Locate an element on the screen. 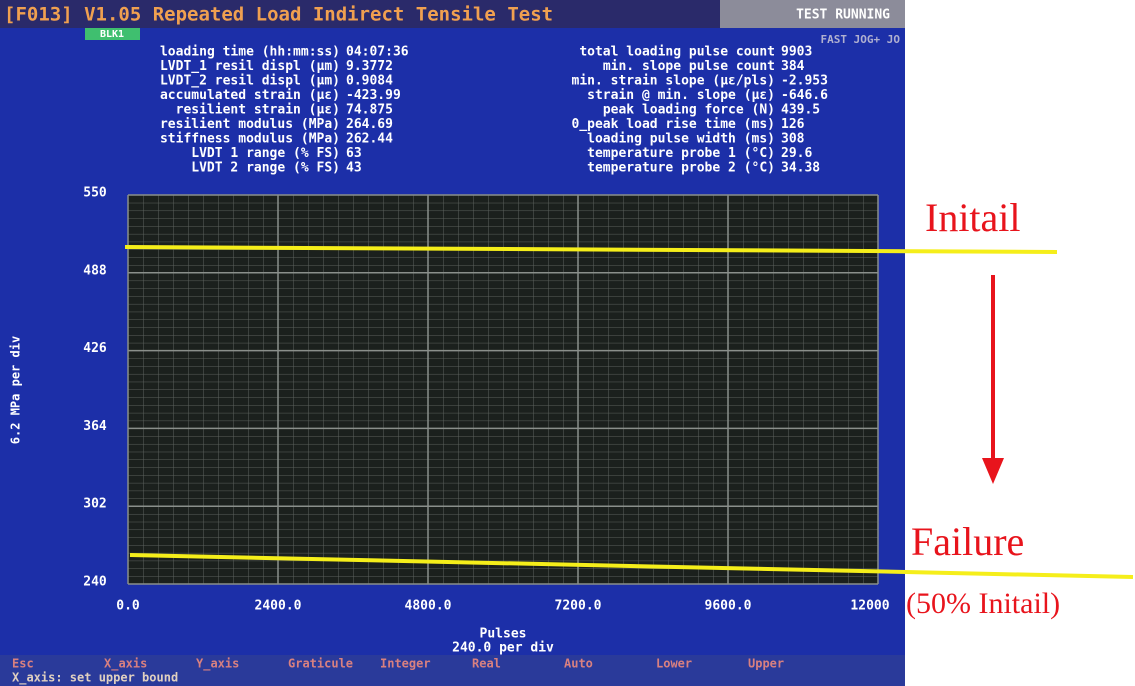 Image resolution: width=1135 pixels, height=686 pixels. readout-value: 9903 is located at coordinates (796, 52).